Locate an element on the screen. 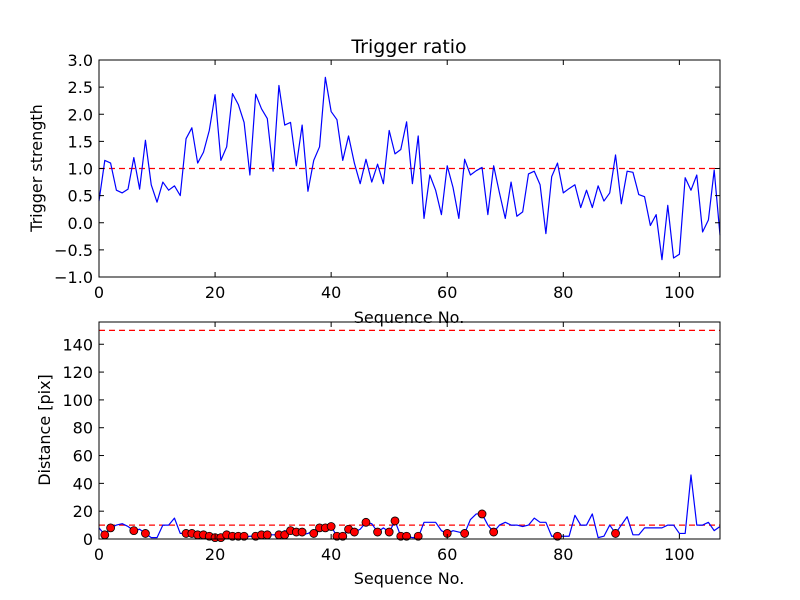 The width and height of the screenshot is (800, 600). y-tick-label: 3.0 is located at coordinates (80, 60).